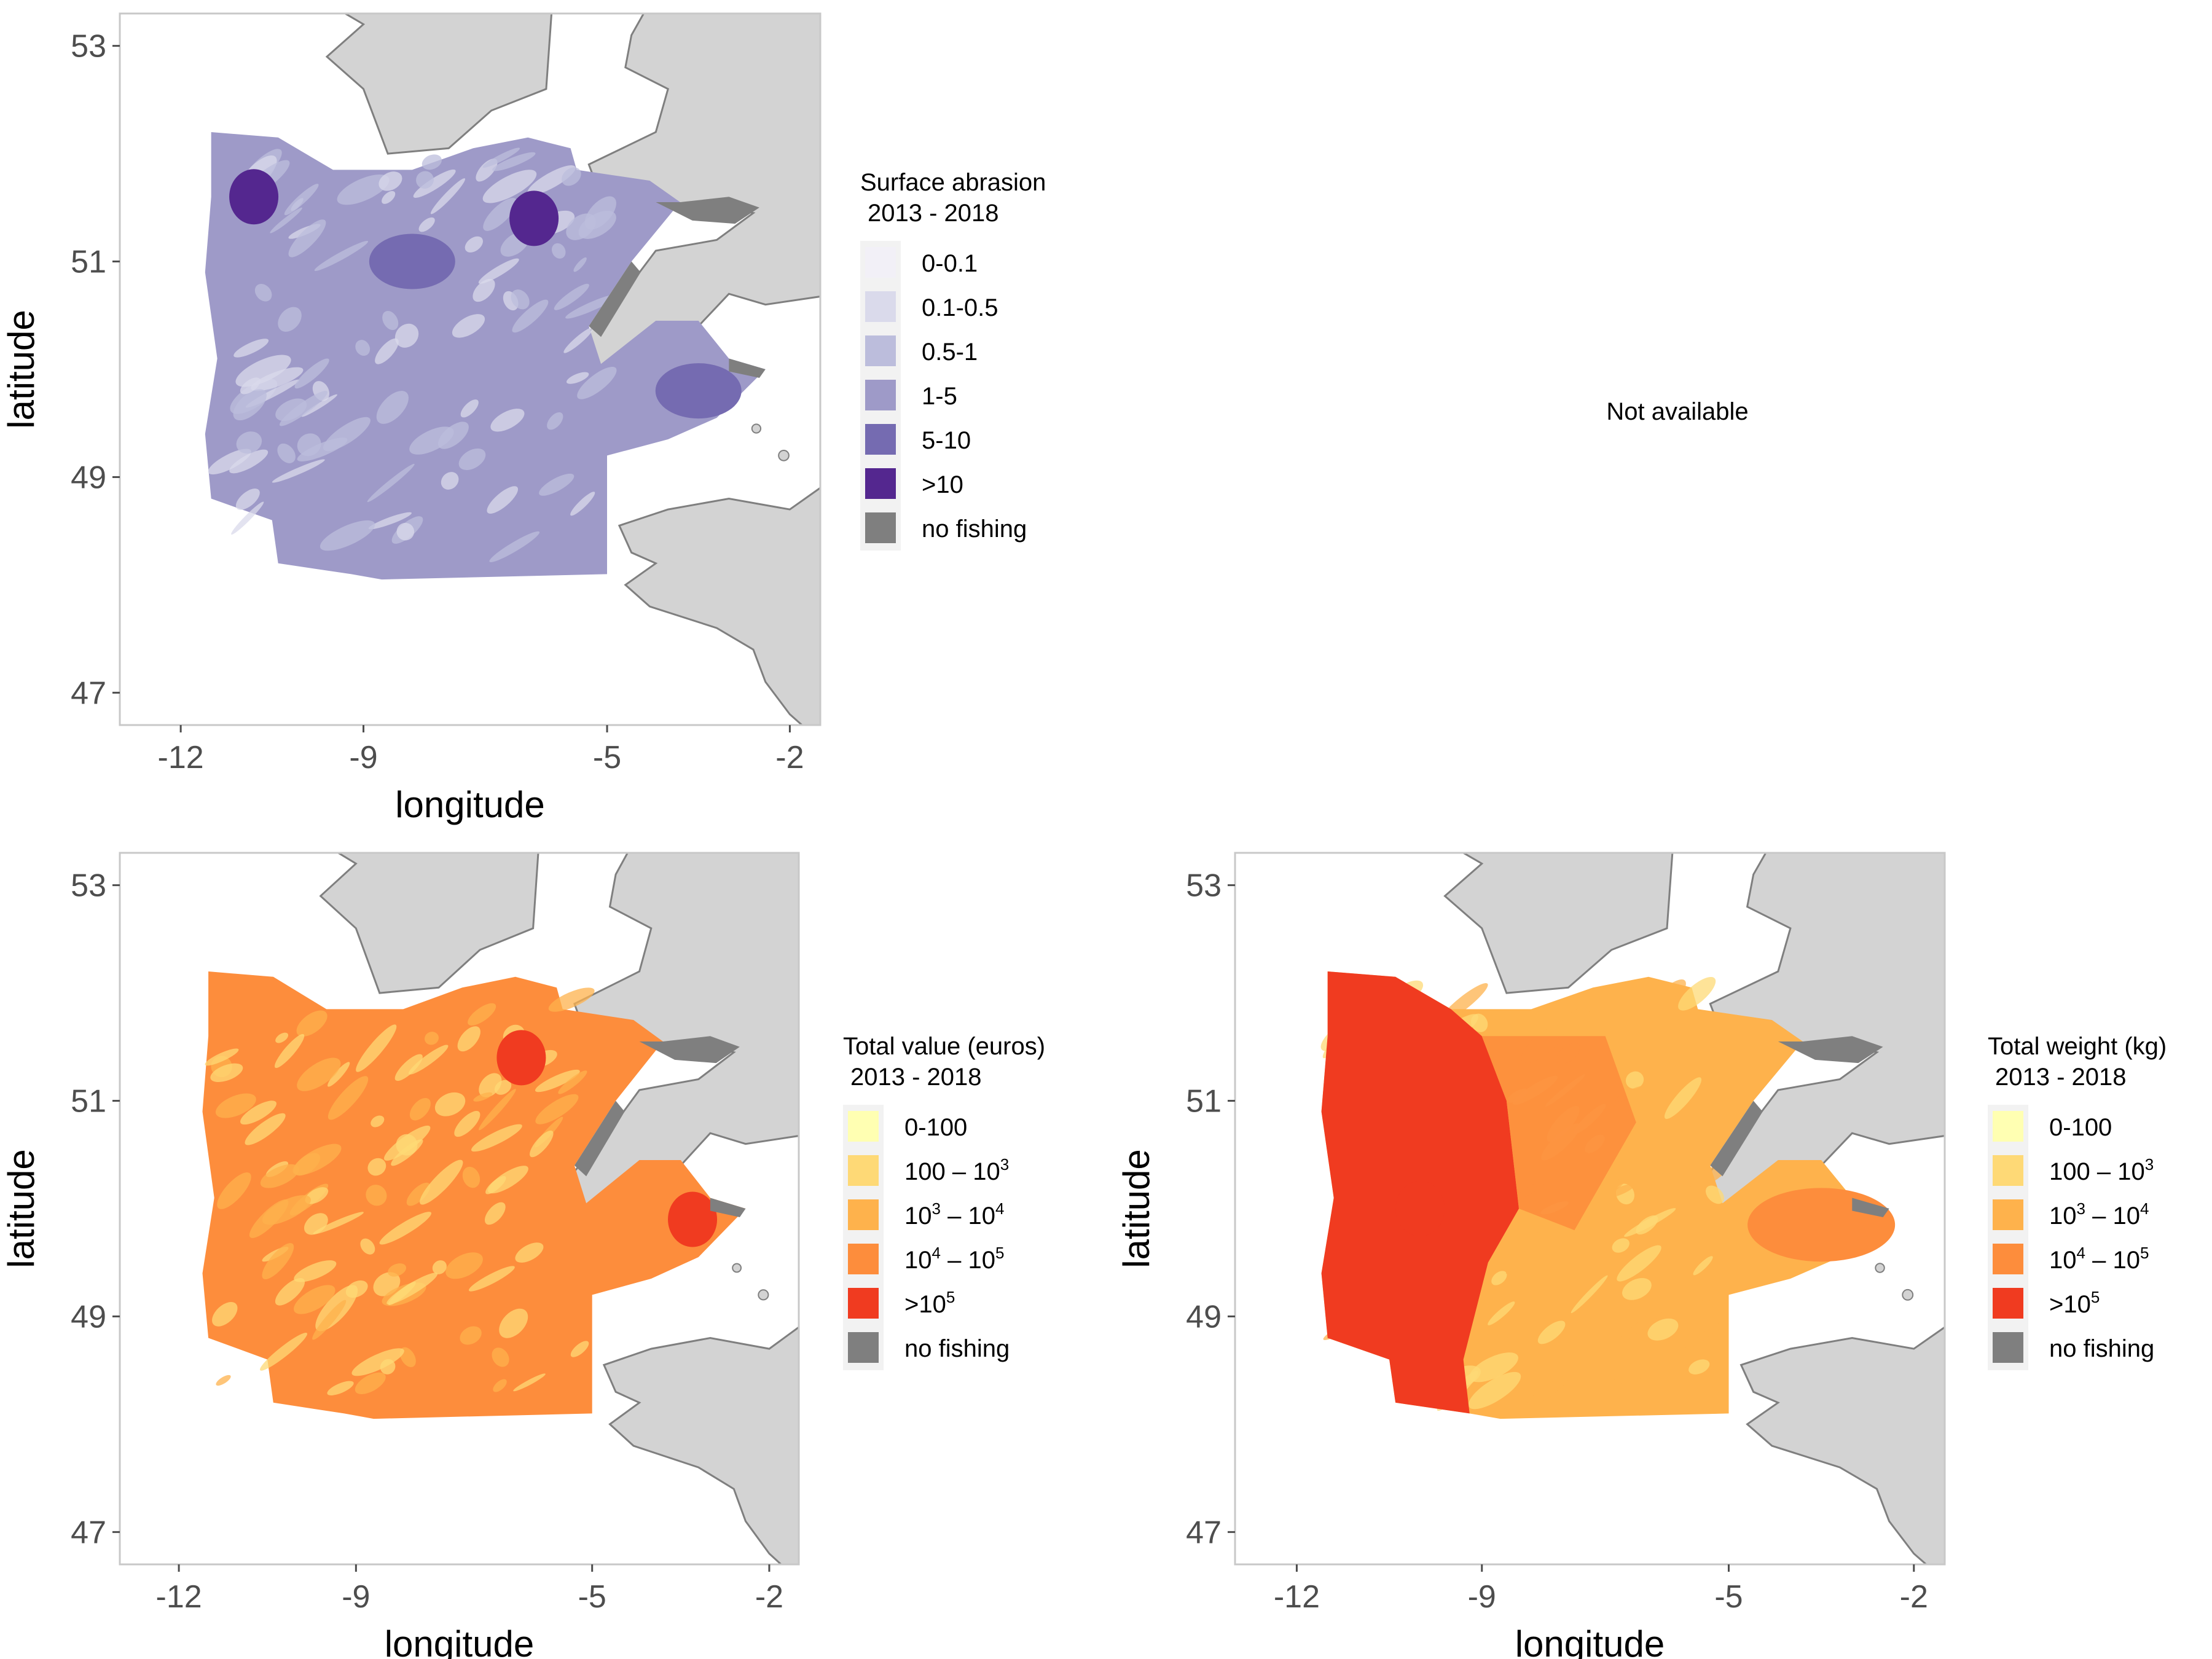  I want to click on ireland-land, so click(439, 84).